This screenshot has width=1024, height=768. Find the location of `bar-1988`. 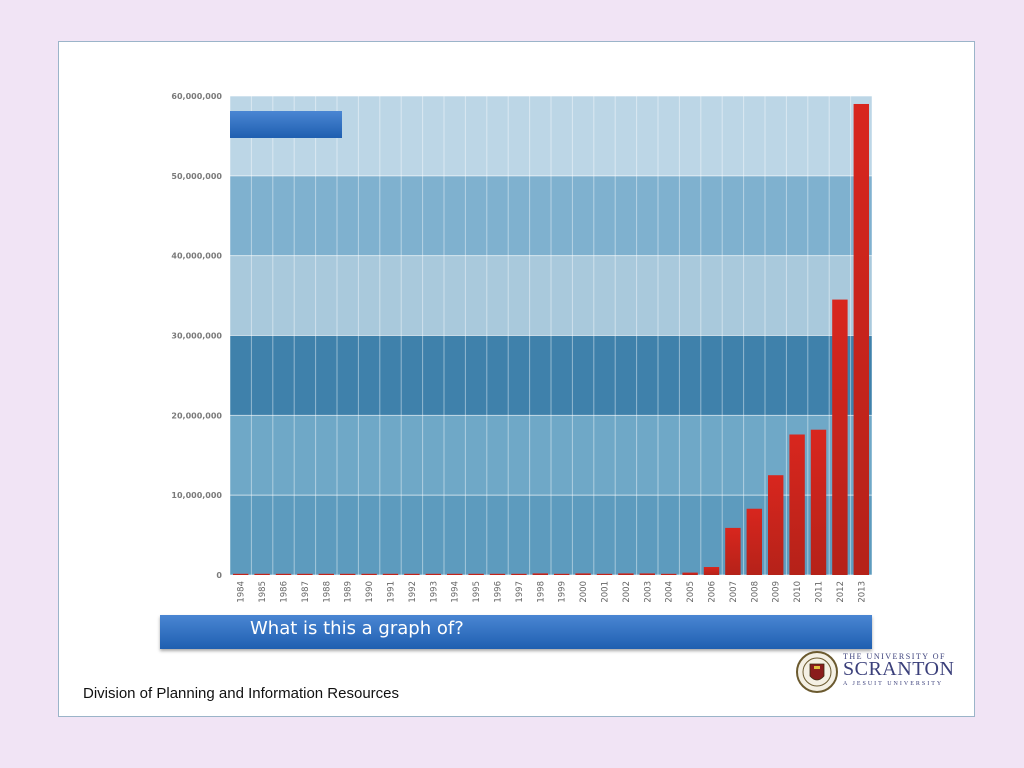

bar-1988 is located at coordinates (326, 574).